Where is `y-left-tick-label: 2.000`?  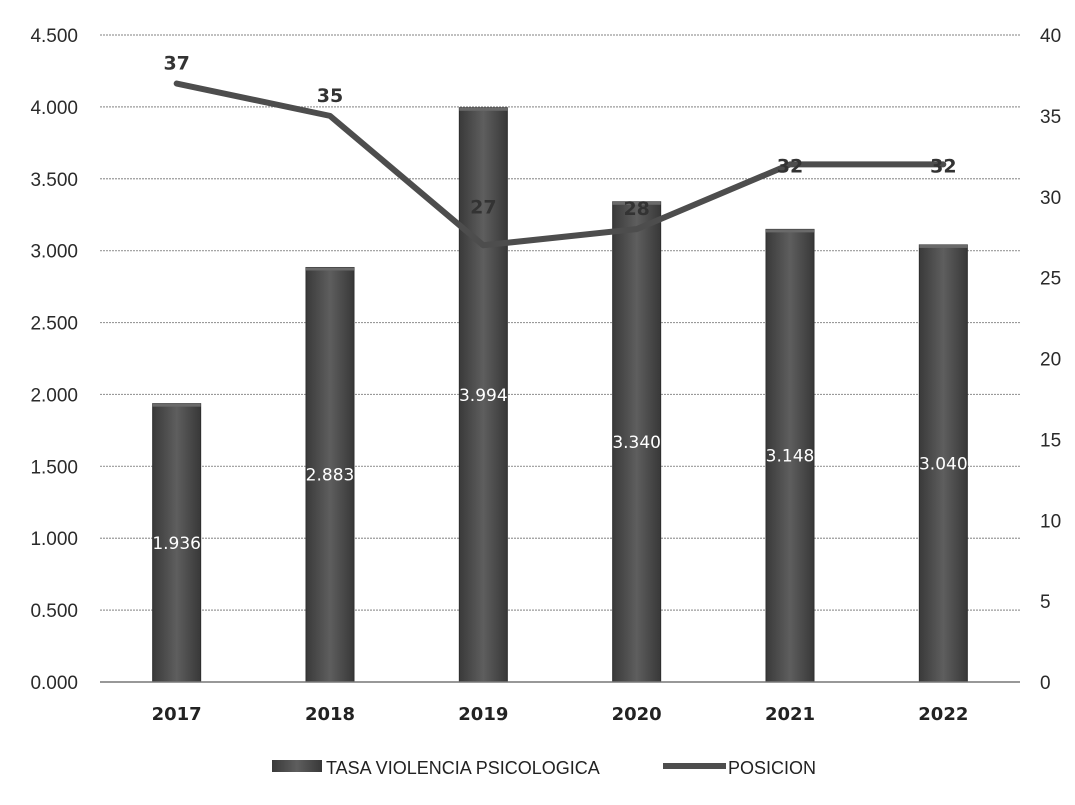
y-left-tick-label: 2.000 is located at coordinates (54, 395).